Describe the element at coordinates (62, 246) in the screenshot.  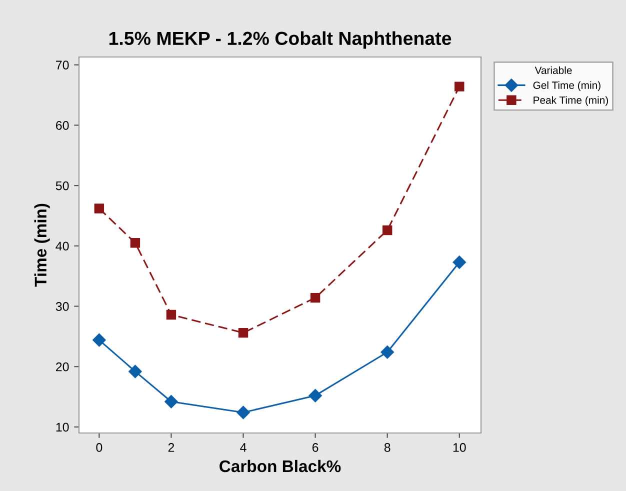
I see `y-tick-label: 40` at that location.